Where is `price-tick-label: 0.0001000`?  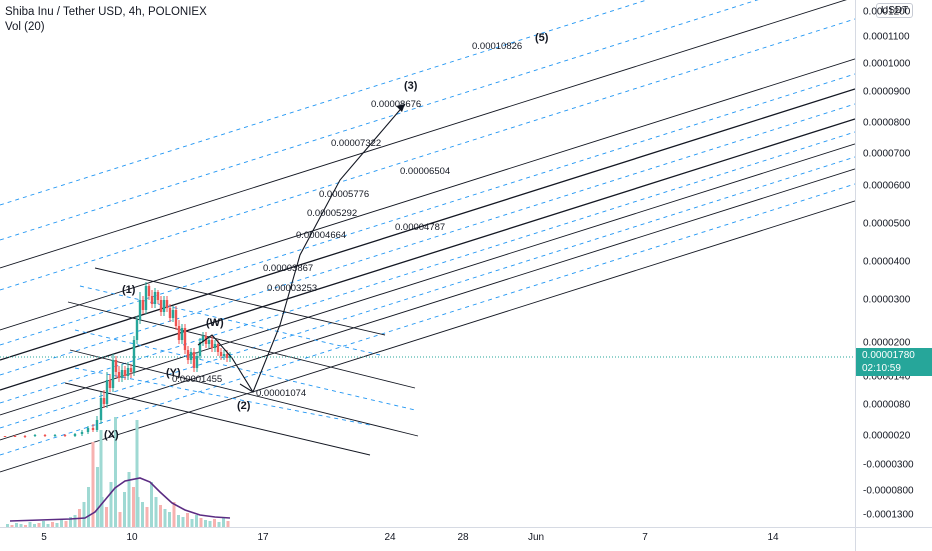
price-tick-label: 0.0001000 is located at coordinates (887, 64).